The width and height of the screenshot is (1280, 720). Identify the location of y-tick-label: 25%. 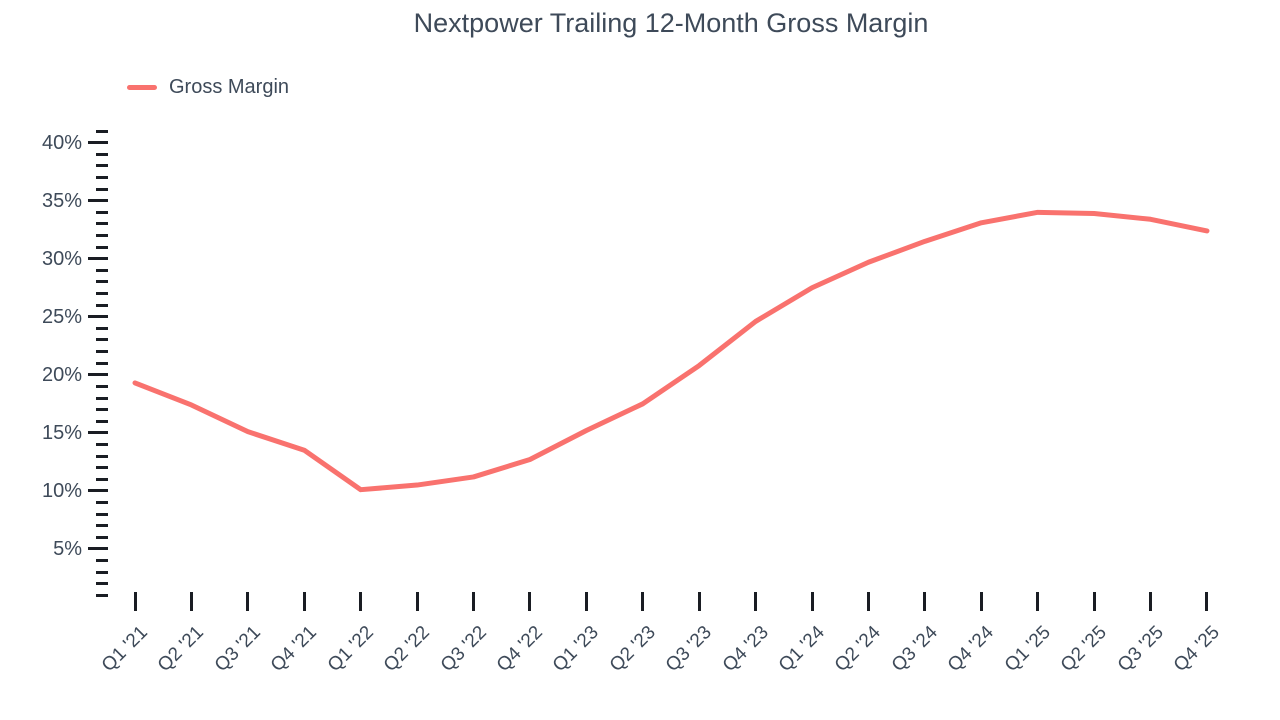
(61, 316).